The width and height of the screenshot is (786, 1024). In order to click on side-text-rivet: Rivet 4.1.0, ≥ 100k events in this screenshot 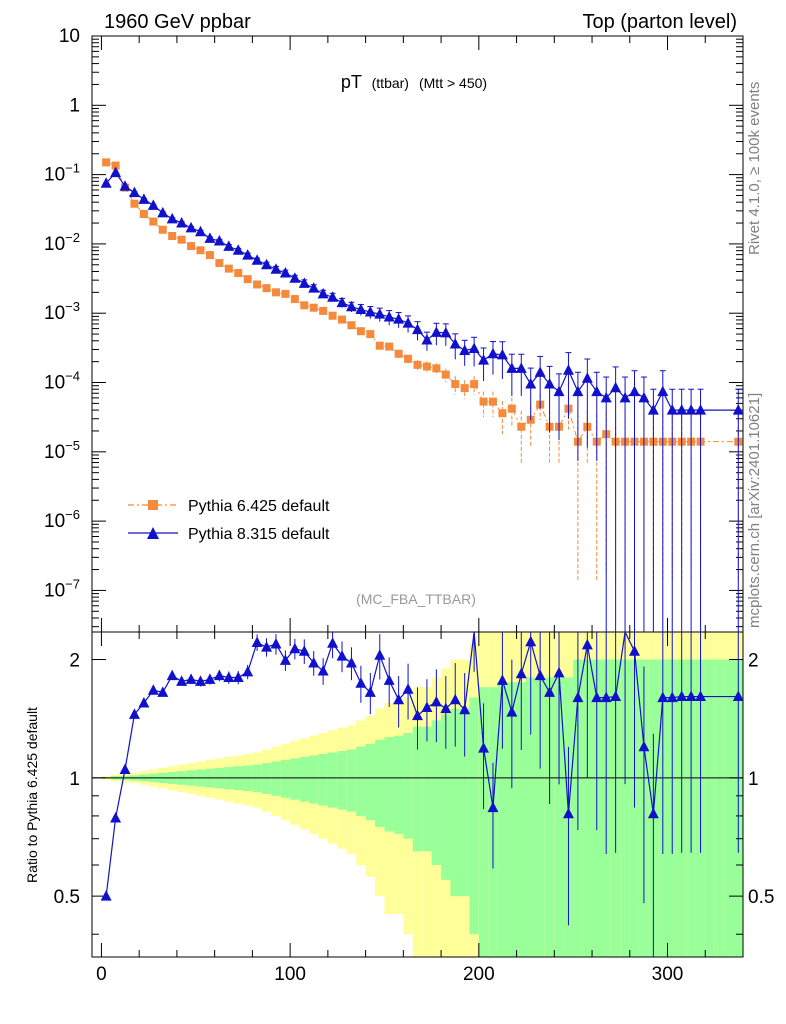, I will do `click(754, 168)`.